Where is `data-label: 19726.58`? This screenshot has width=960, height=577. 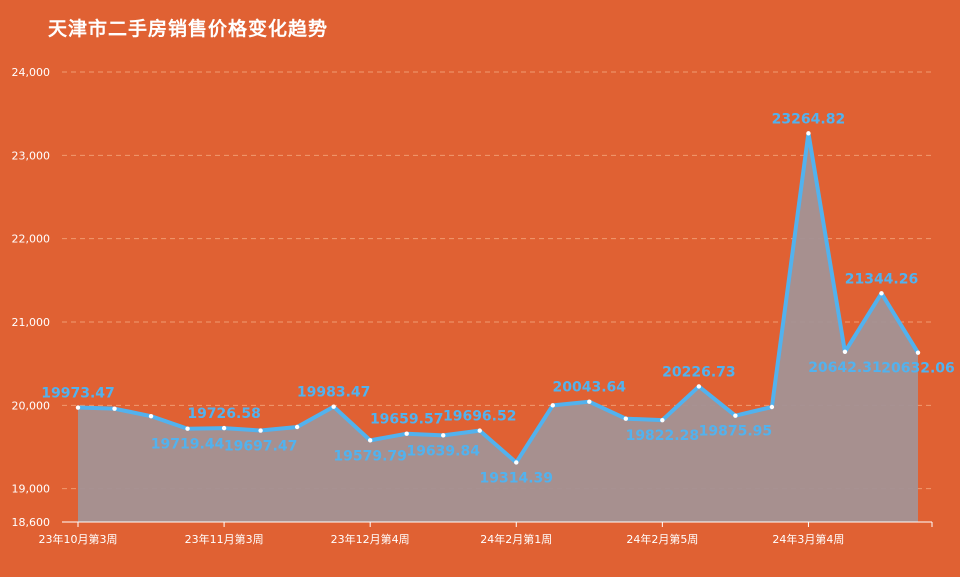 data-label: 19726.58 is located at coordinates (224, 414).